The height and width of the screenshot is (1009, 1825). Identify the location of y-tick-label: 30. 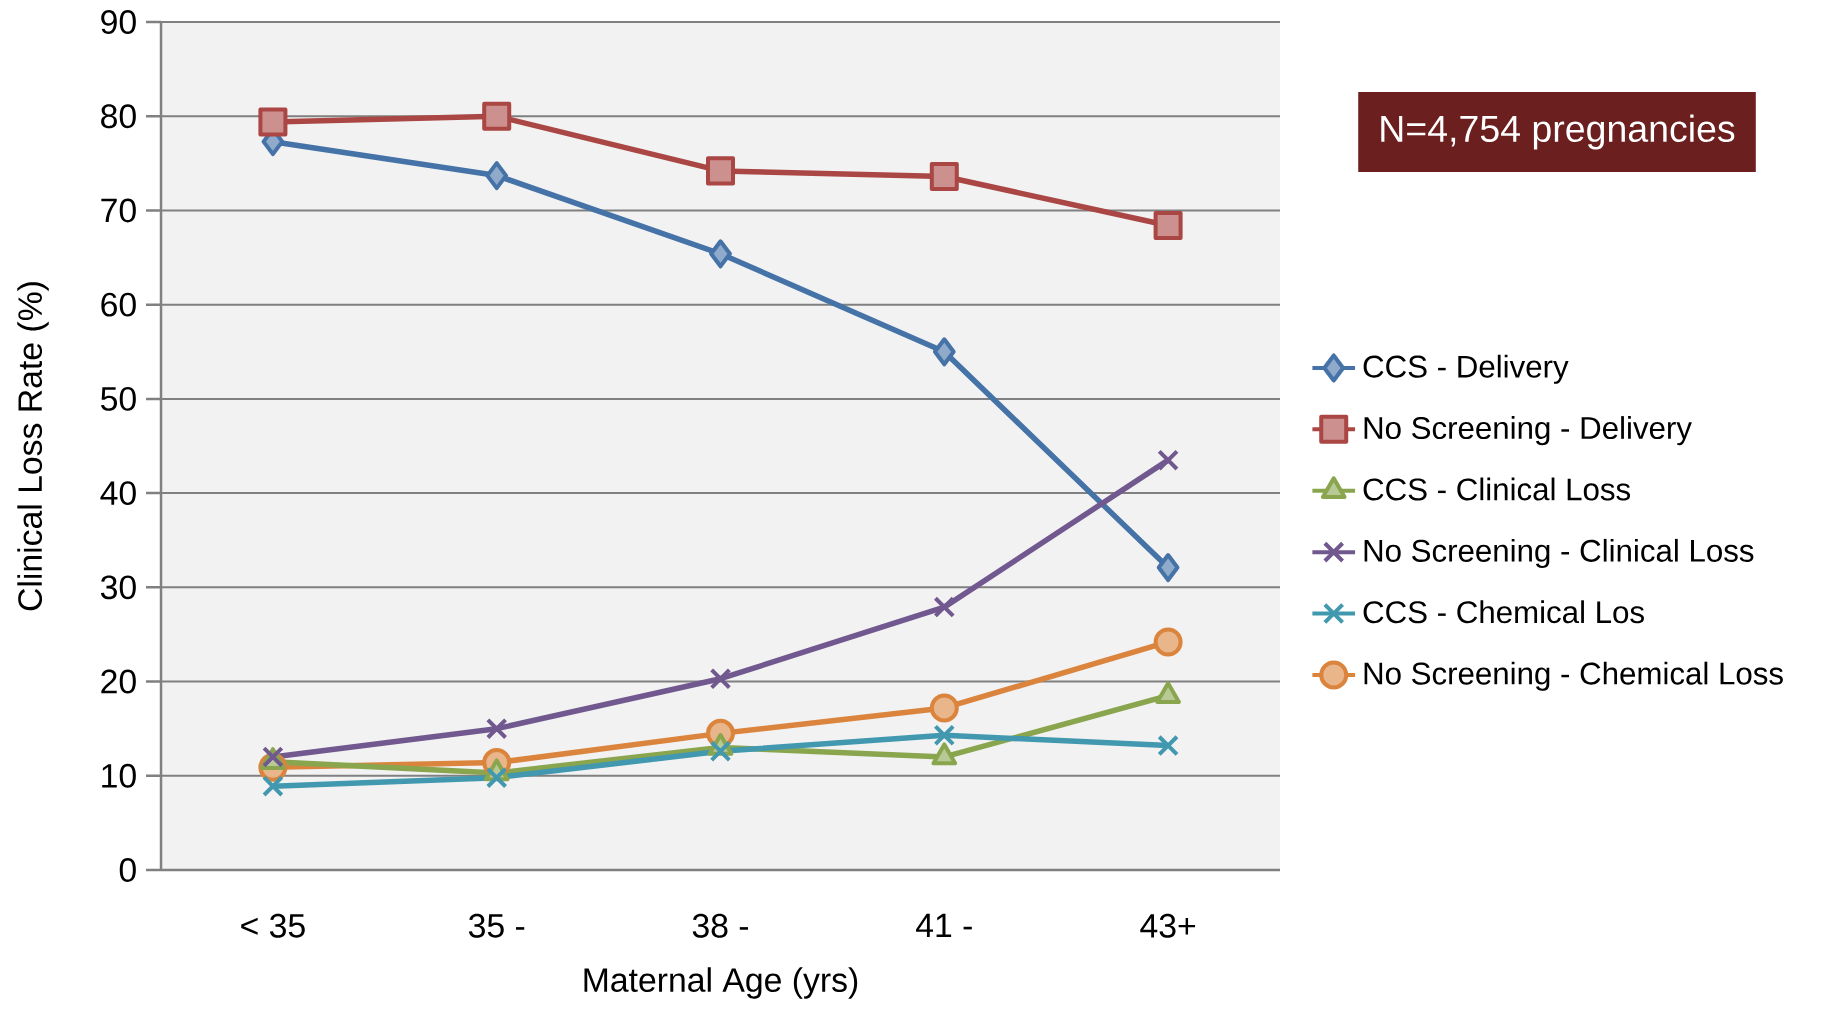
(118, 587).